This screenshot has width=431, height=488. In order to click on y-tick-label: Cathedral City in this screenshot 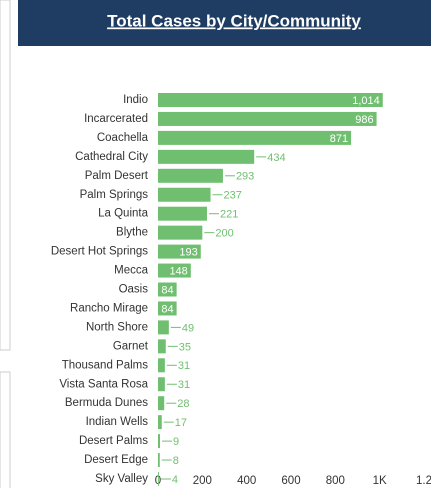, I will do `click(111, 157)`.